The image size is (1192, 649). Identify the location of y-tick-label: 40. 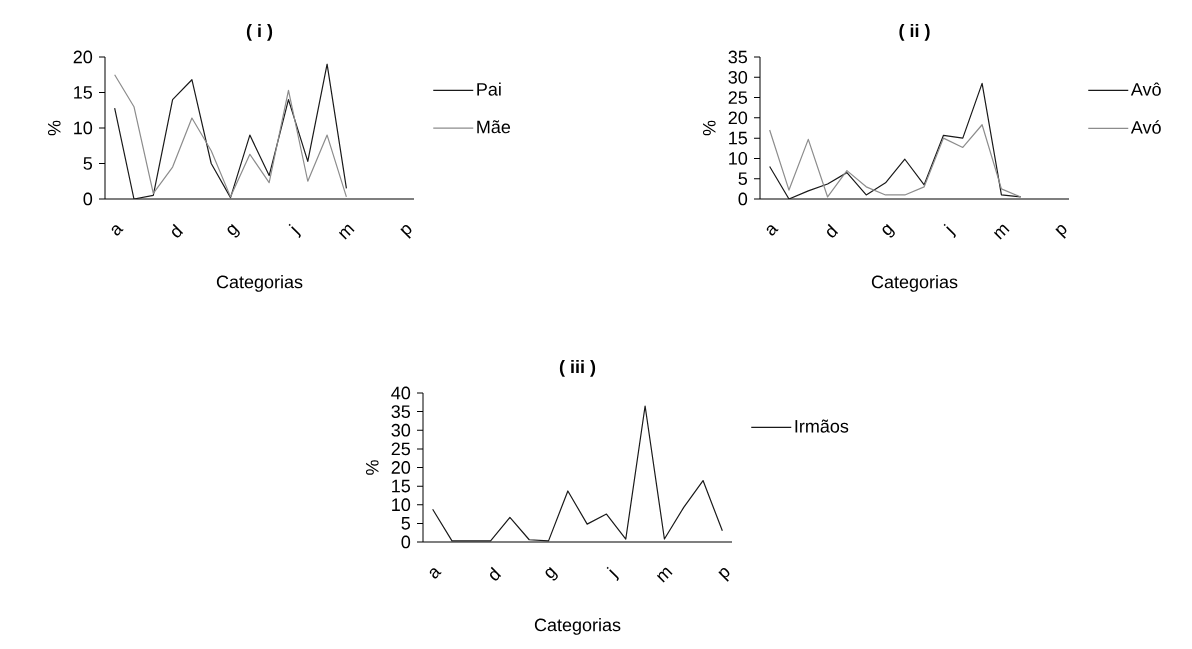
(401, 393).